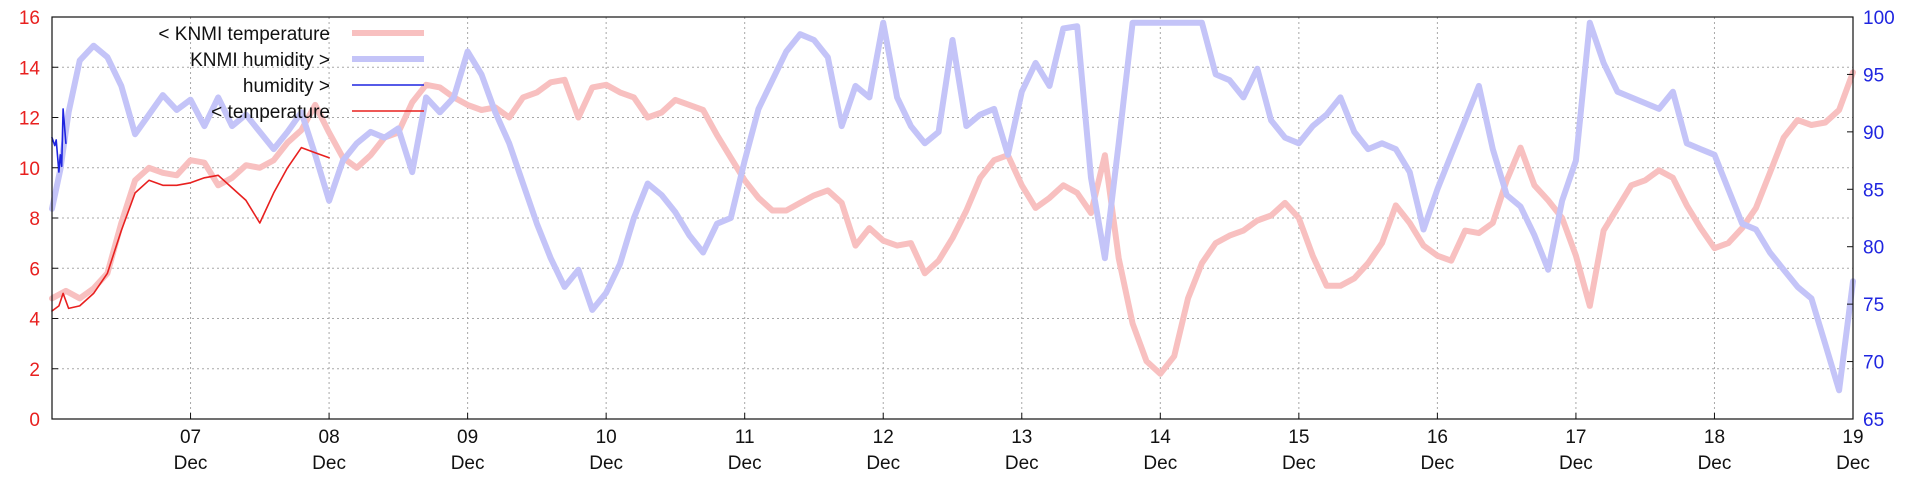 This screenshot has height=480, width=1920. What do you see at coordinates (1873, 420) in the screenshot?
I see `right-tick-label: 65` at bounding box center [1873, 420].